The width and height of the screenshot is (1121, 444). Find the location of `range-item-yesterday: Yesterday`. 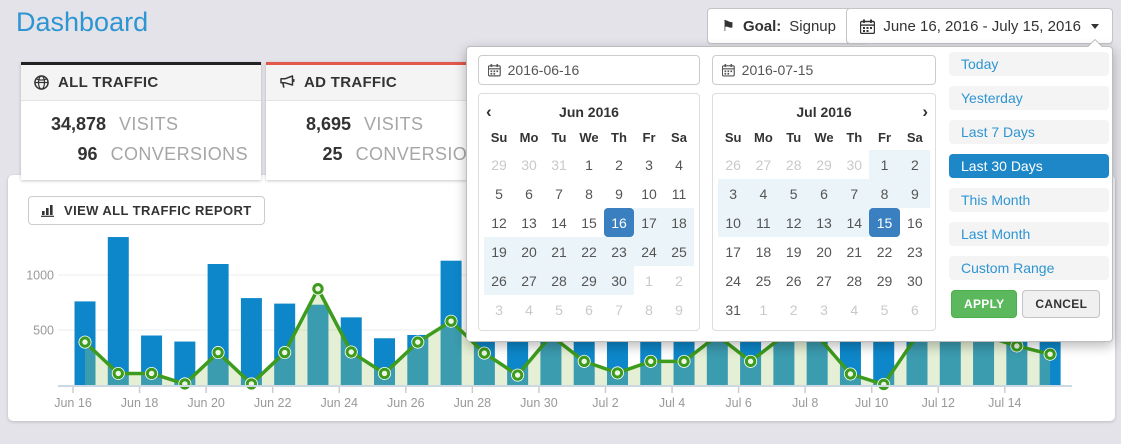

range-item-yesterday: Yesterday is located at coordinates (1029, 98).